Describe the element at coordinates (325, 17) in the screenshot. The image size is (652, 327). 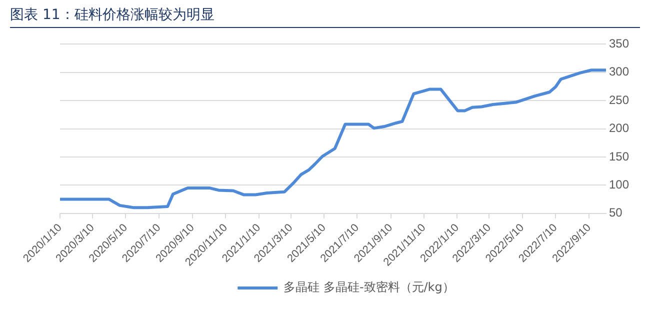
I see `chart-title: 图表 11：硅料价格涨幅较为明显` at that location.